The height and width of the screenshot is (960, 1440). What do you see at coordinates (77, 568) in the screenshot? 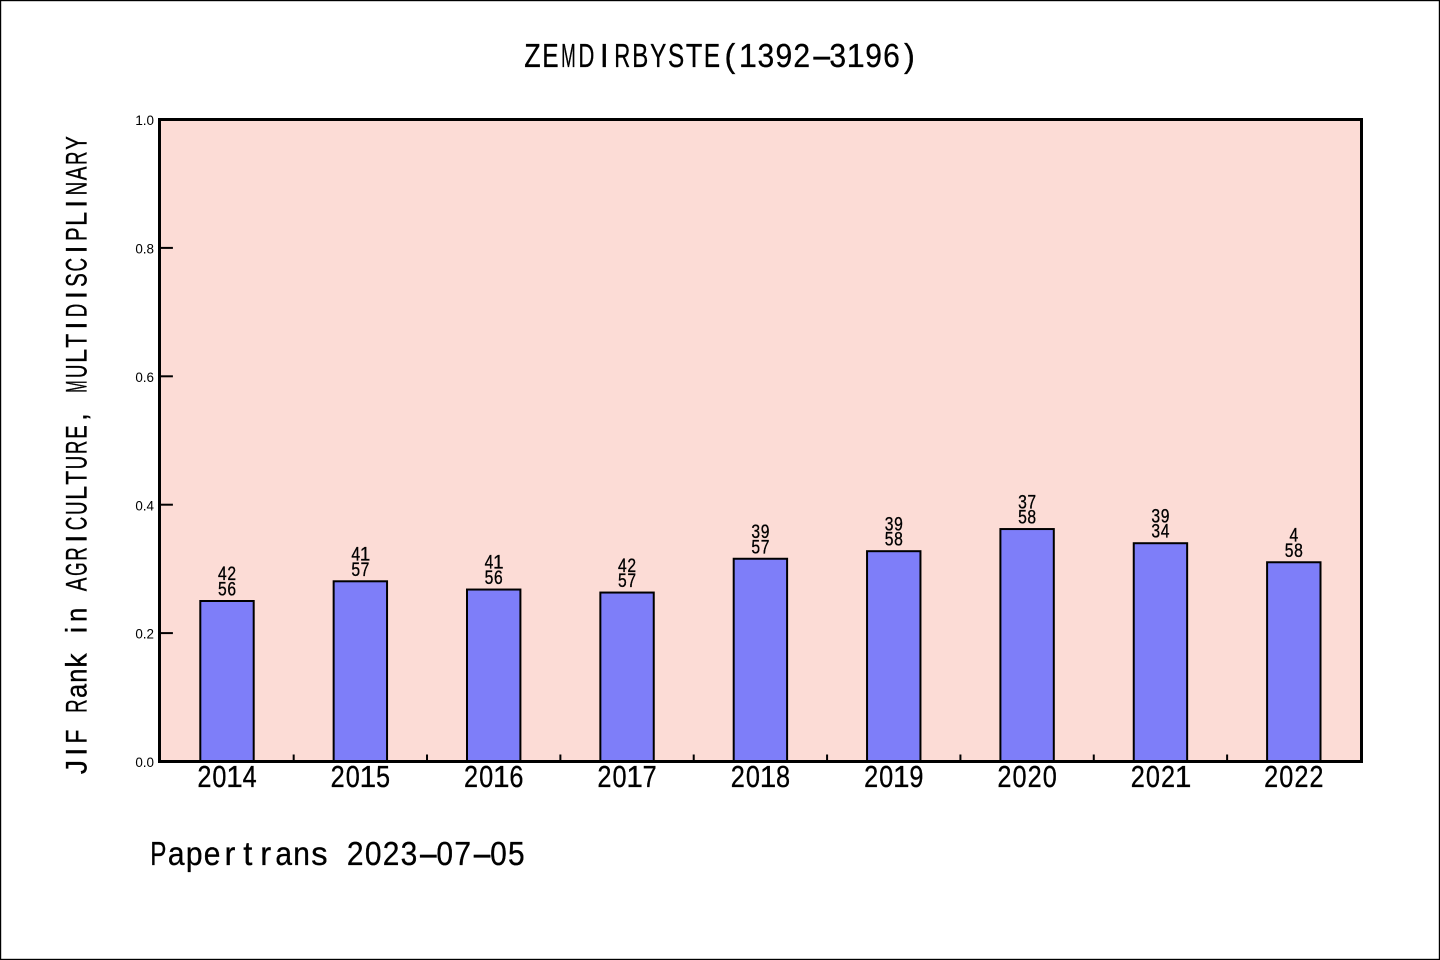
I see `svg-text: G` at bounding box center [77, 568].